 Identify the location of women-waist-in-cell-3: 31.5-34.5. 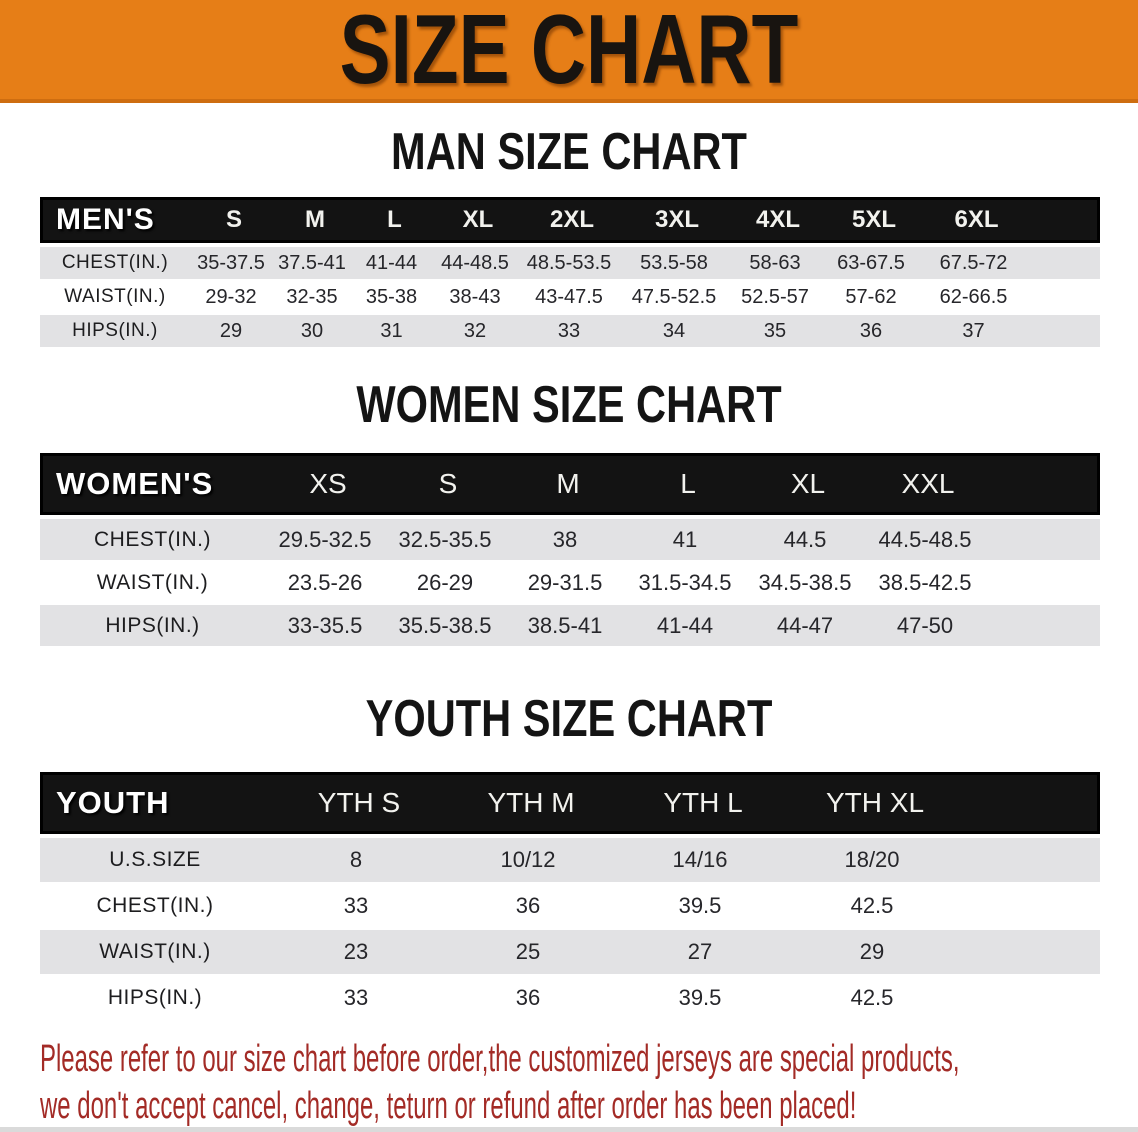
(685, 582).